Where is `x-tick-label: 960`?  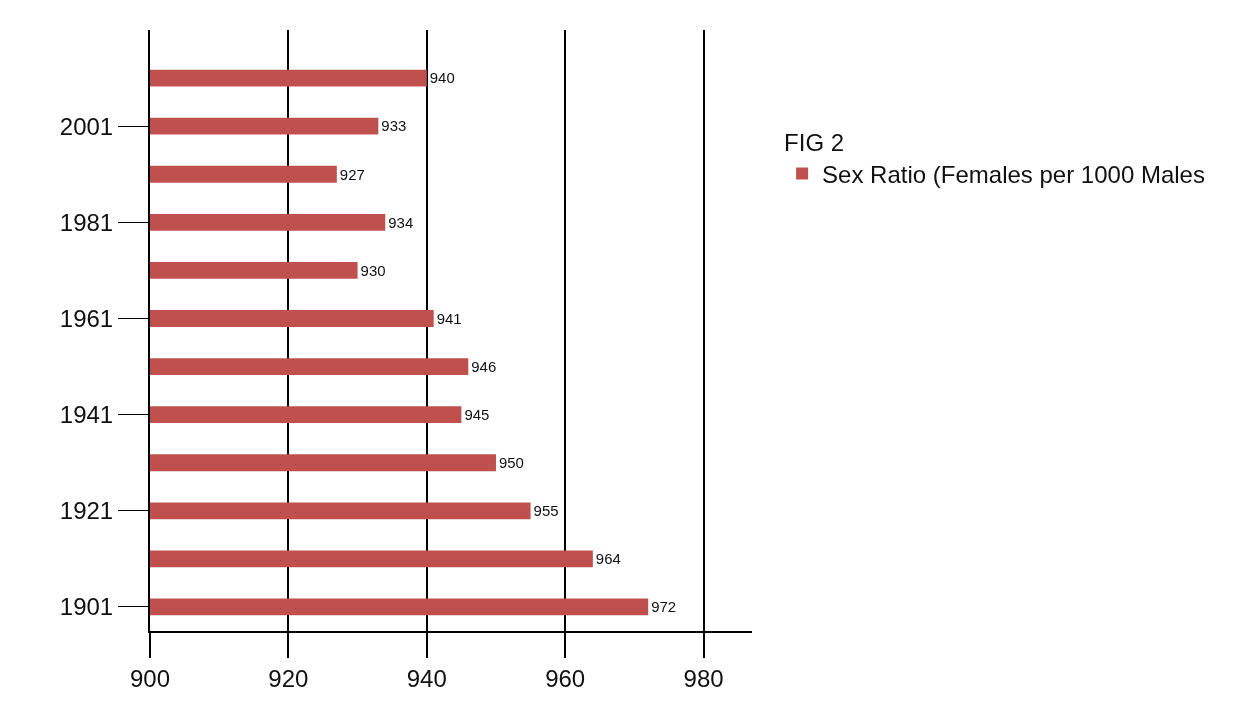
x-tick-label: 960 is located at coordinates (565, 678).